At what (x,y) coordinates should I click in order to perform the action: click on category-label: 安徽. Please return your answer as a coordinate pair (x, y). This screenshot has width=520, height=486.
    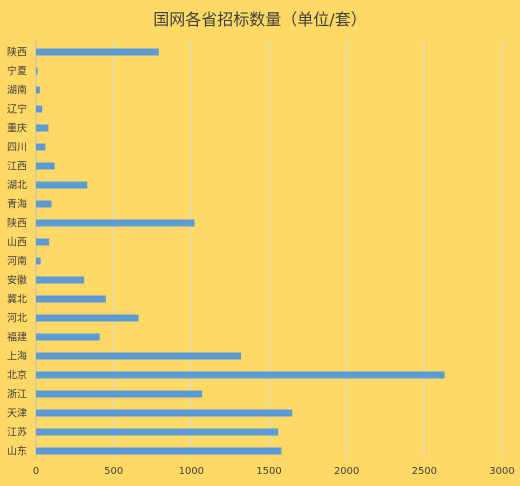
    Looking at the image, I should click on (17, 280).